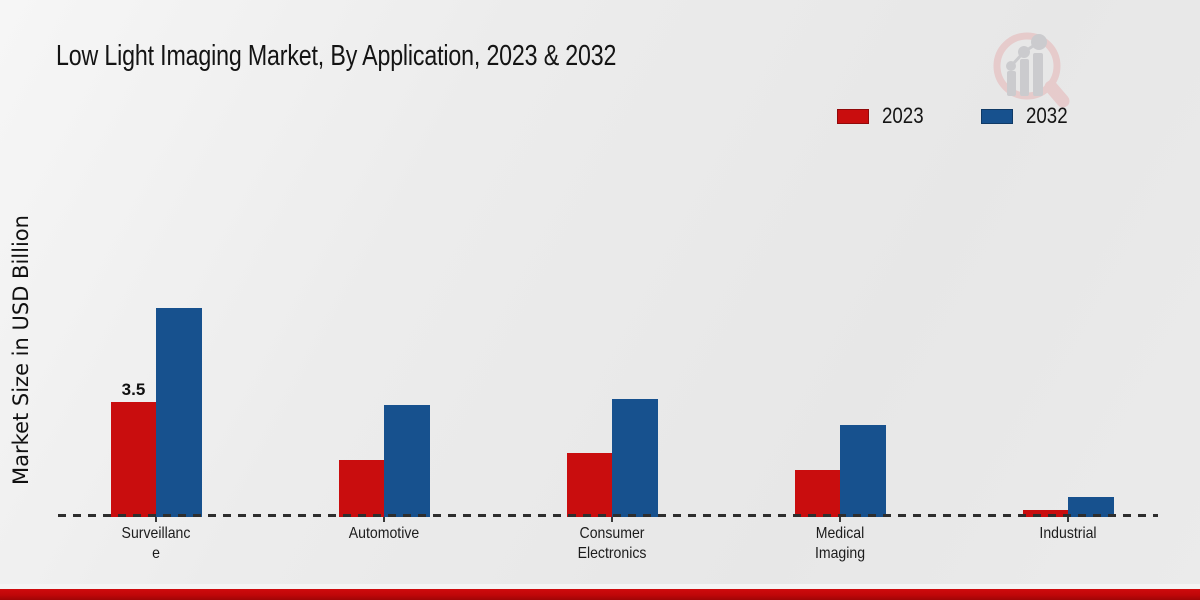 Image resolution: width=1200 pixels, height=600 pixels. What do you see at coordinates (1068, 533) in the screenshot?
I see `x-label-industrial: Industrial` at bounding box center [1068, 533].